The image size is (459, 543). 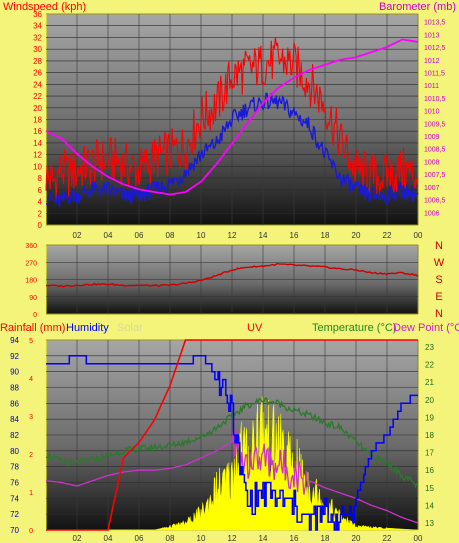 What do you see at coordinates (14, 467) in the screenshot?
I see `tick-label-humidity: 78` at bounding box center [14, 467].